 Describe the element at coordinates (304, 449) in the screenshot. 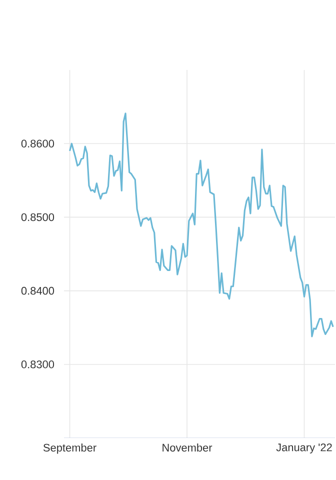

I see `x-tick-label: January '22` at that location.